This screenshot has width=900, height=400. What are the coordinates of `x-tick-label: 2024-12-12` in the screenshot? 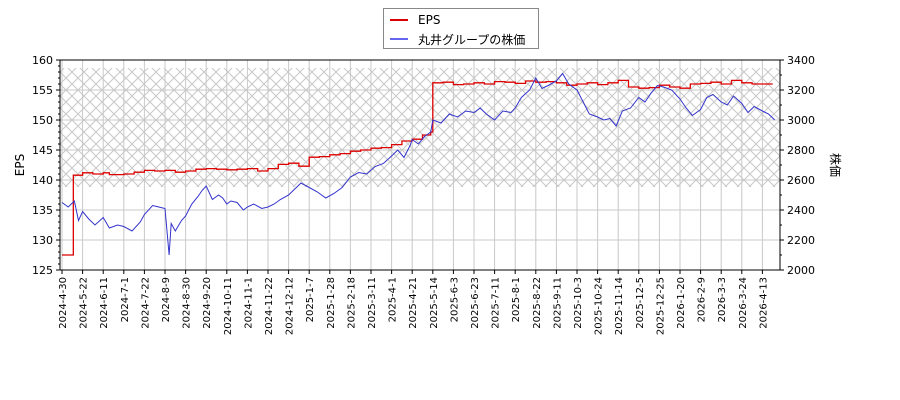 It's located at (290, 306).